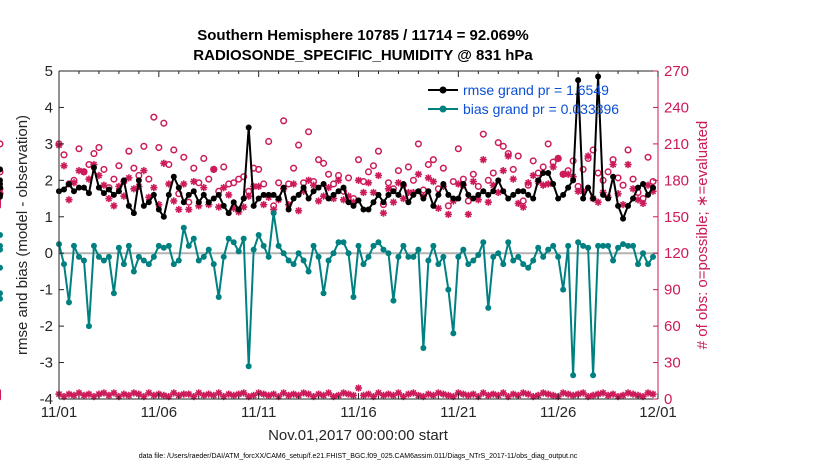 This screenshot has height=470, width=830. Describe the element at coordinates (46, 399) in the screenshot. I see `left-tick-label: -4` at that location.